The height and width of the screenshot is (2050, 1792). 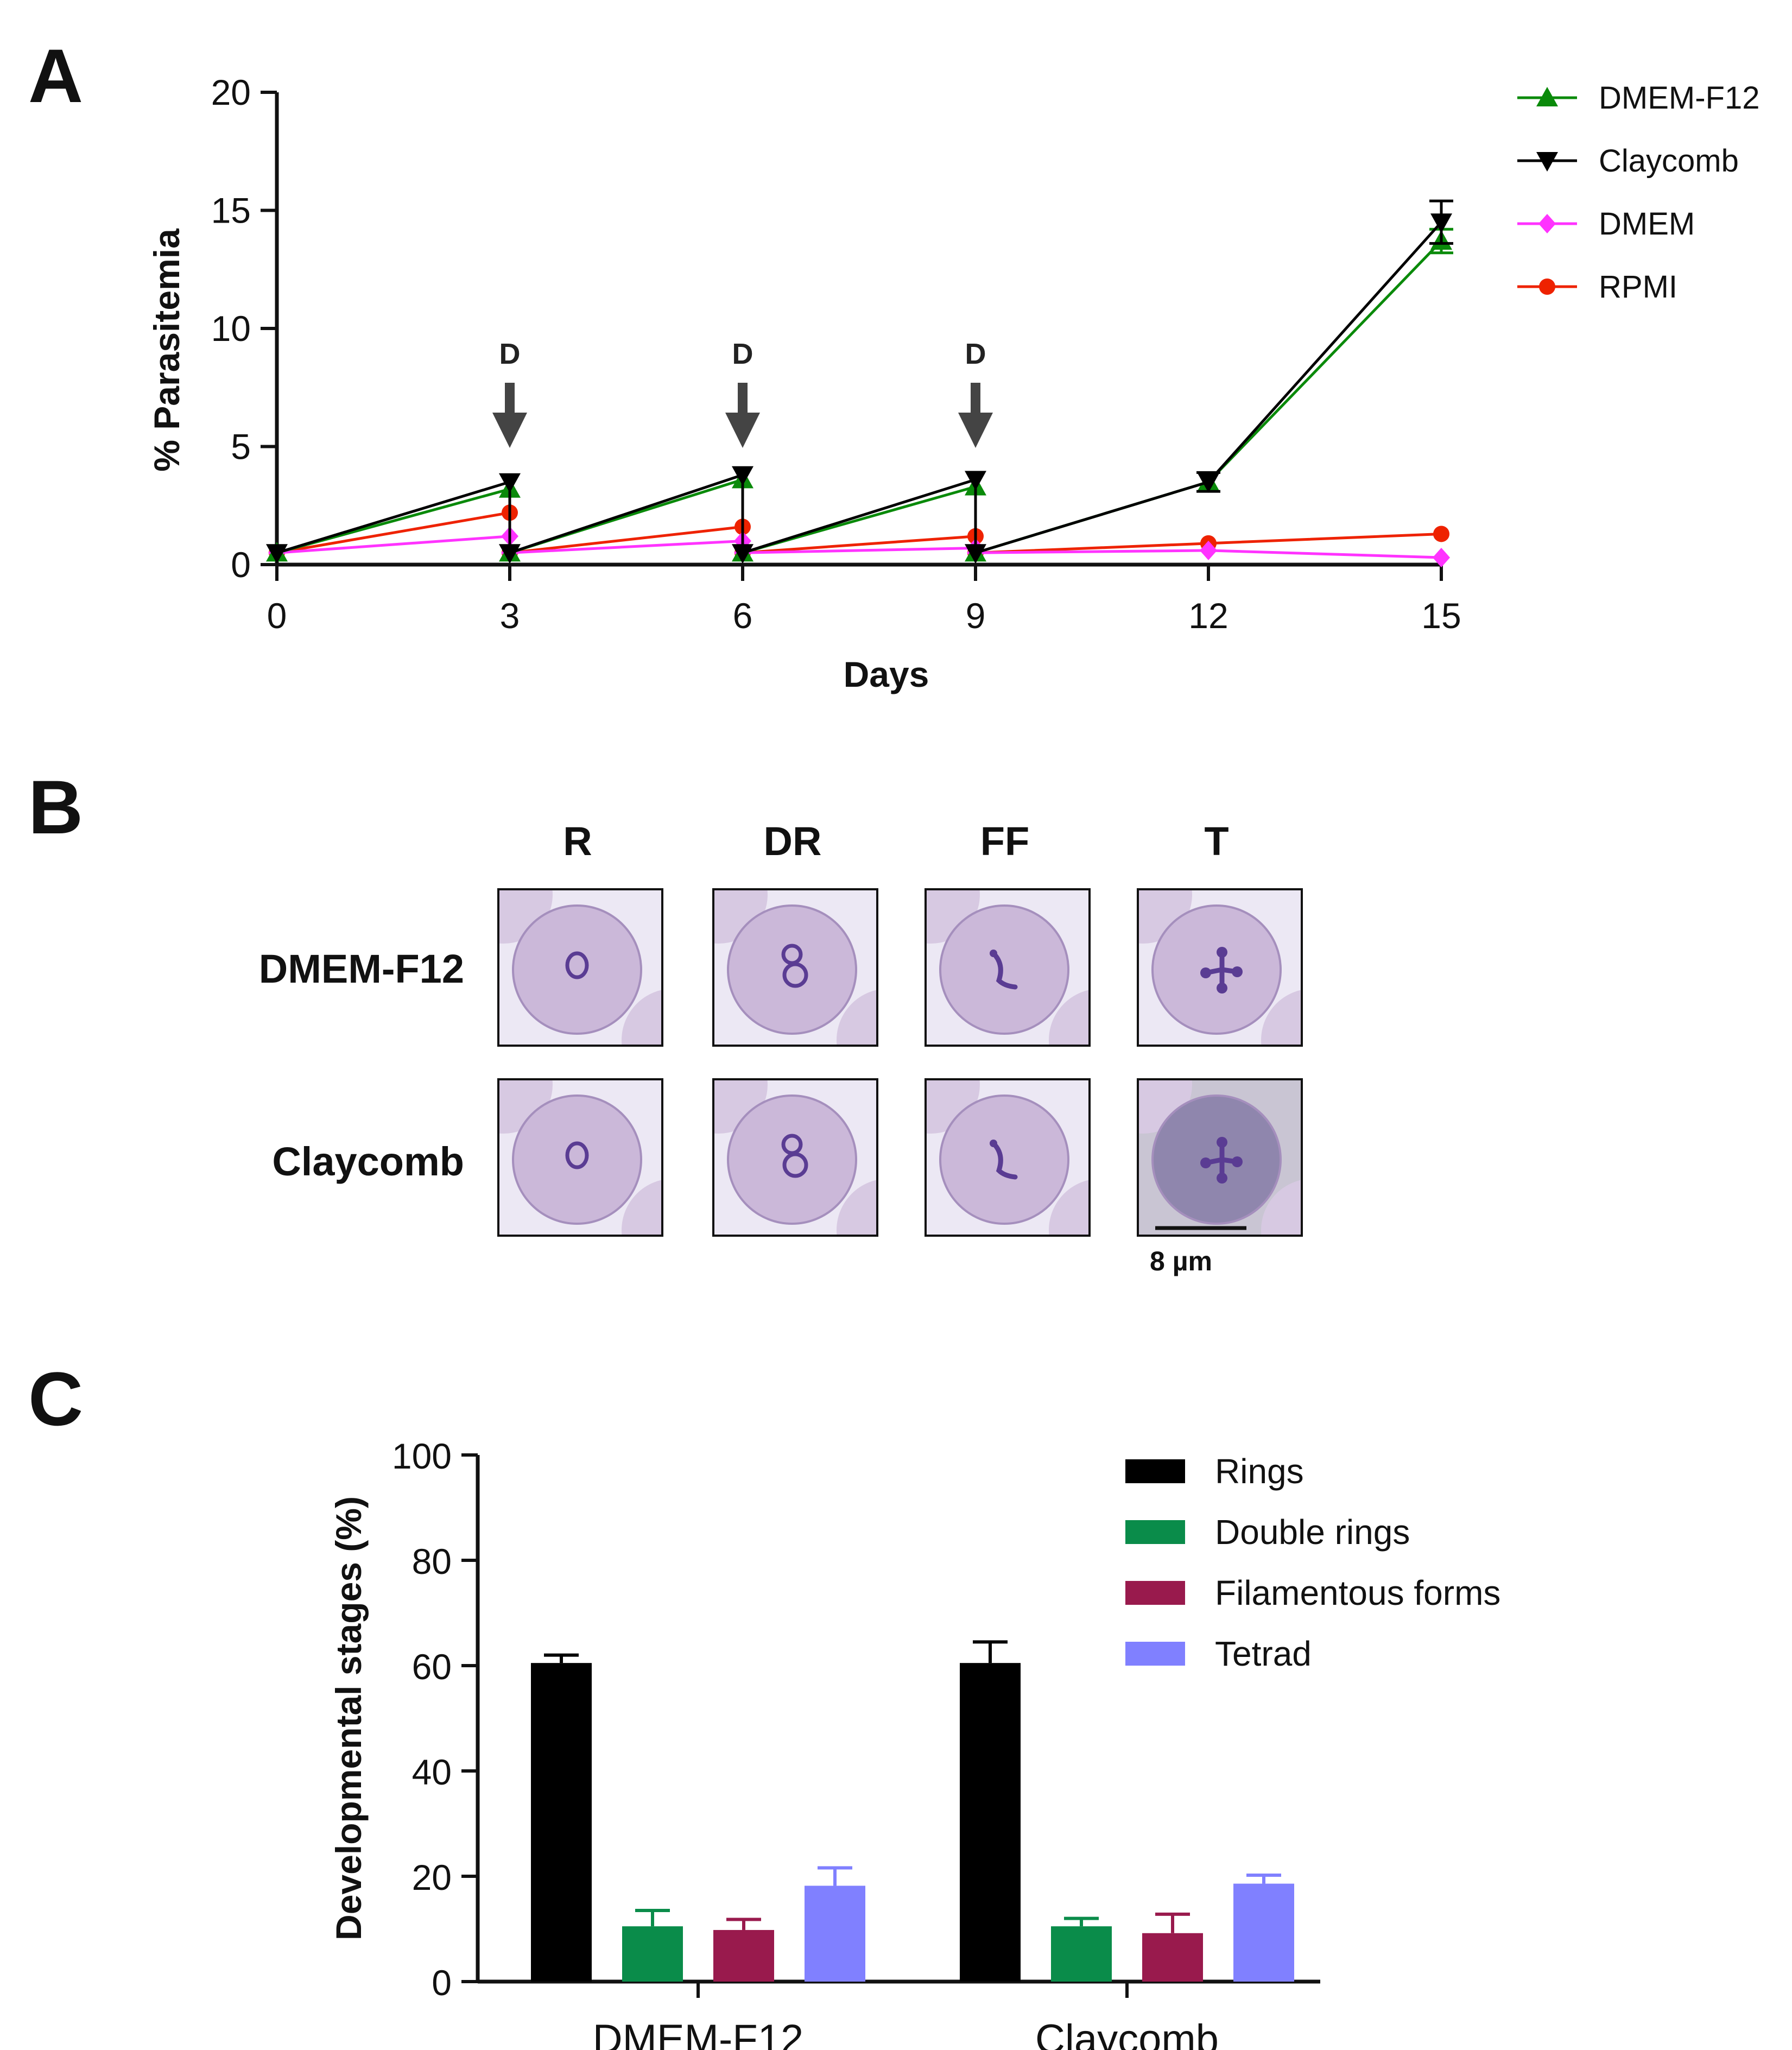 What do you see at coordinates (1259, 1471) in the screenshot?
I see `legend-label: Rings` at bounding box center [1259, 1471].